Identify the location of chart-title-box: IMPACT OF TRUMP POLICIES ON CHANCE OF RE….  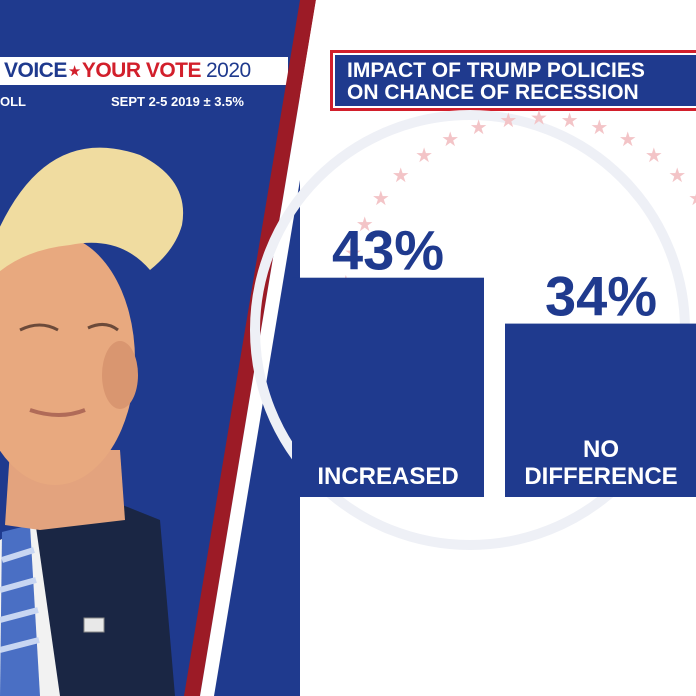
(513, 80).